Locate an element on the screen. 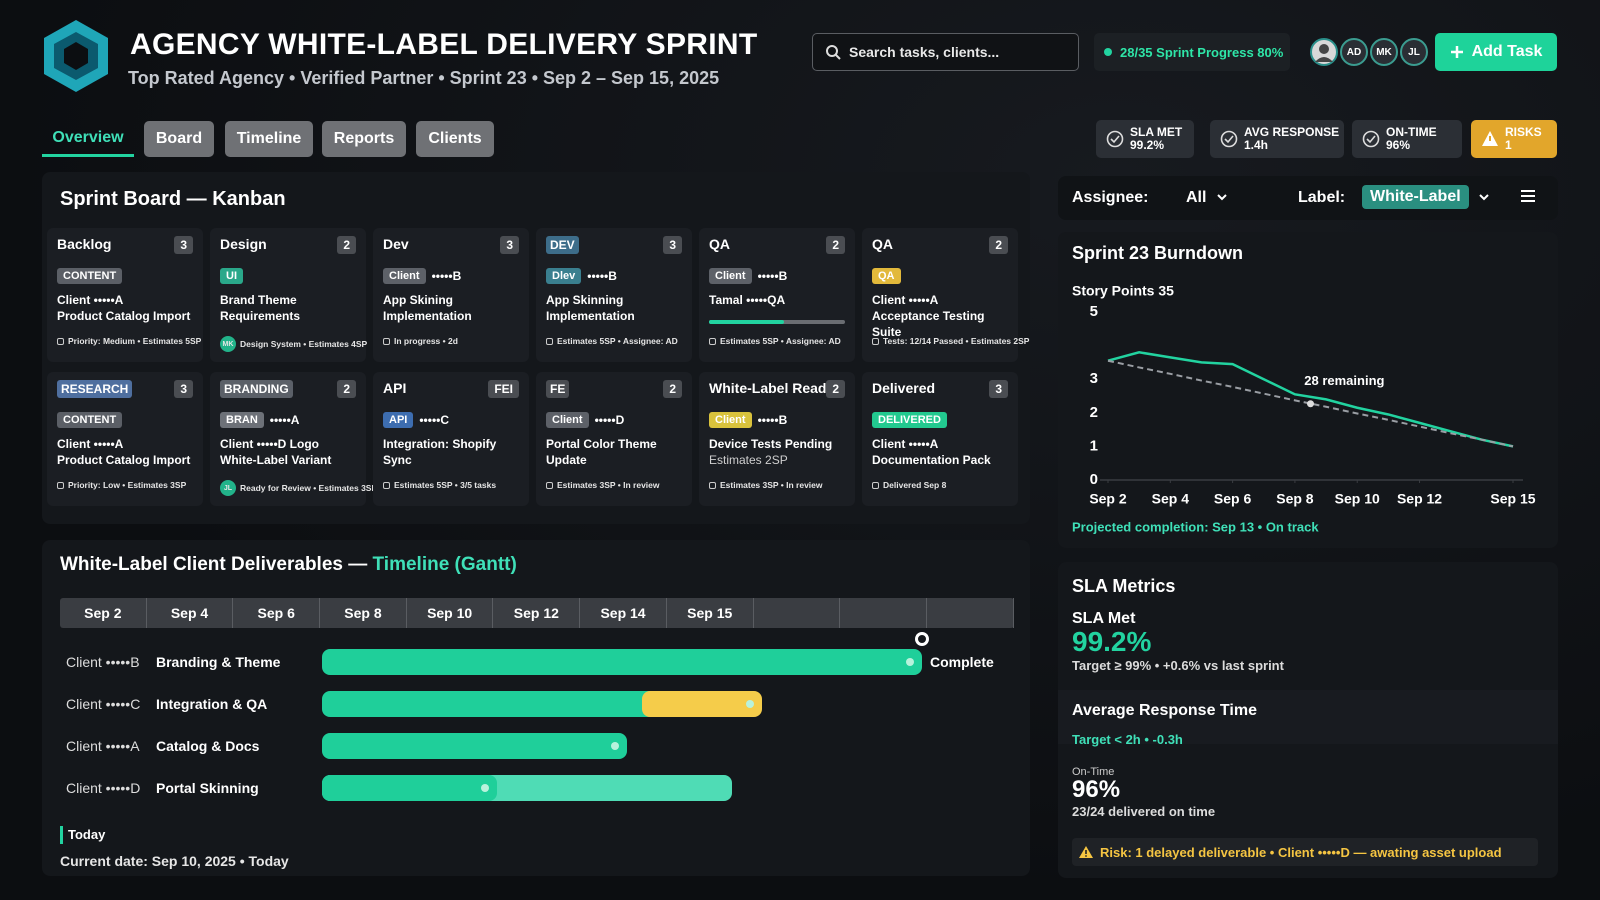 Image resolution: width=1600 pixels, height=900 pixels. y-tick-label: 3 is located at coordinates (1094, 378).